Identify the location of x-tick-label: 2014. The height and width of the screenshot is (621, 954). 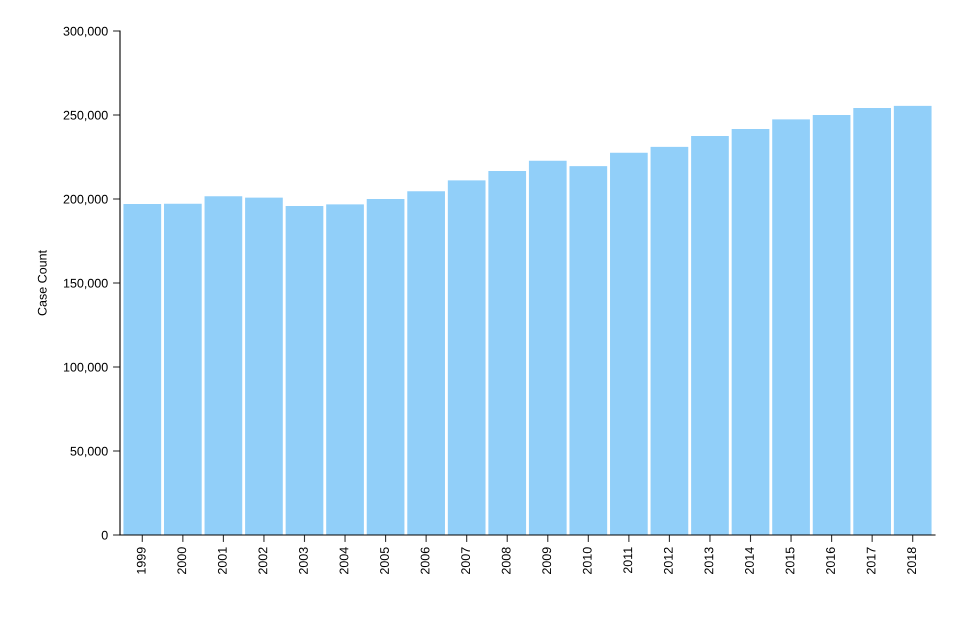
(749, 560).